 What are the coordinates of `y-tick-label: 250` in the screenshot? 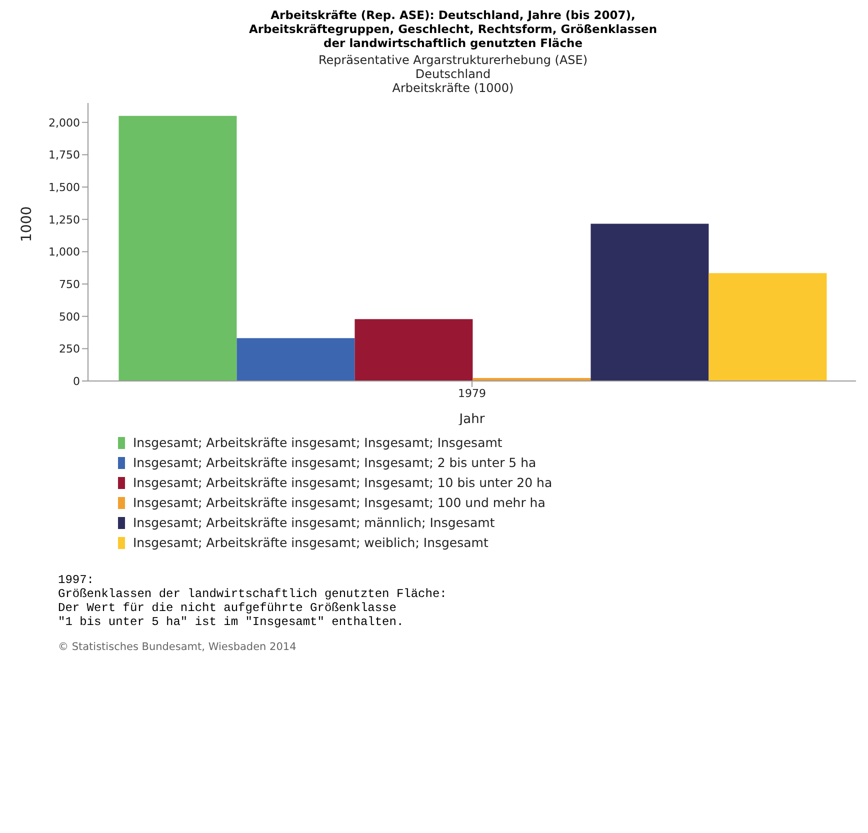 It's located at (69, 349).